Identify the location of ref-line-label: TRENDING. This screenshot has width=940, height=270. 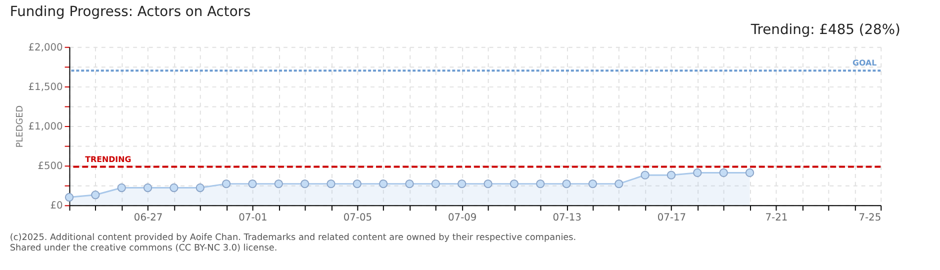
(108, 159).